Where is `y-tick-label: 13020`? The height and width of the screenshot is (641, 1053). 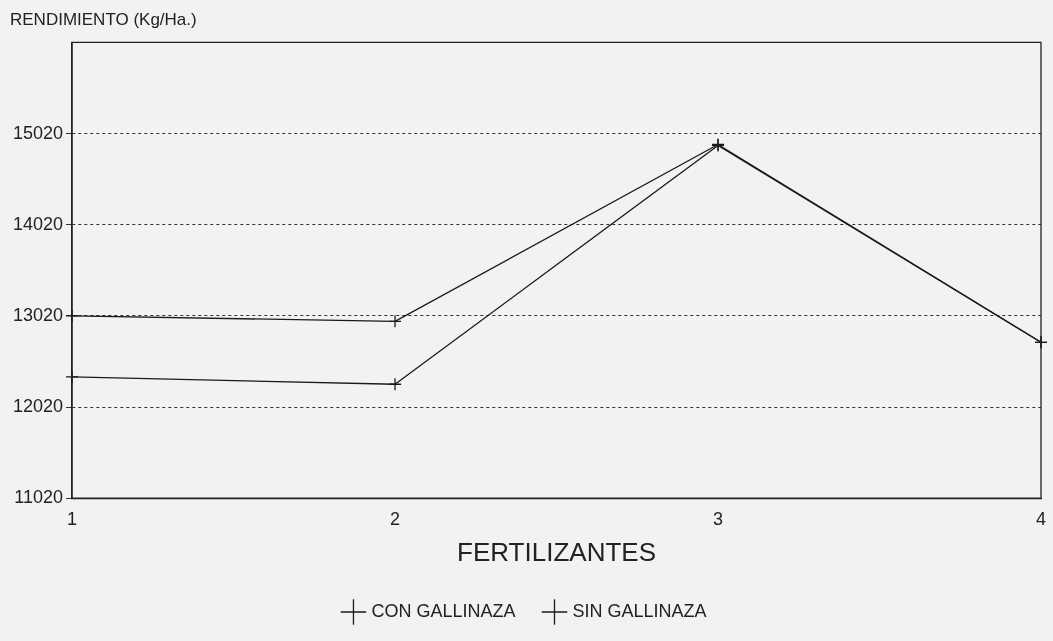 y-tick-label: 13020 is located at coordinates (38, 314).